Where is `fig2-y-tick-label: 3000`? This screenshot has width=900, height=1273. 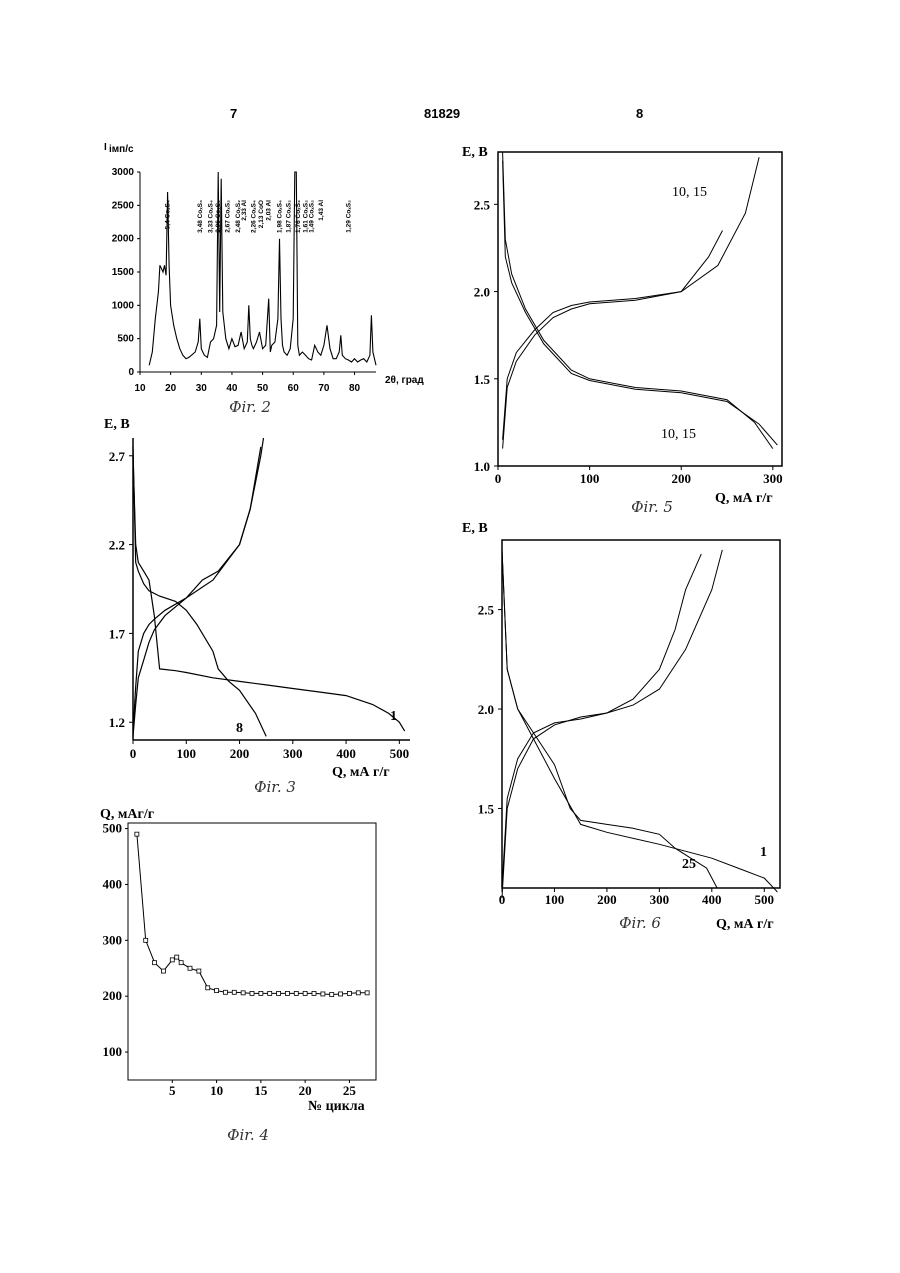 fig2-y-tick-label: 3000 is located at coordinates (123, 172).